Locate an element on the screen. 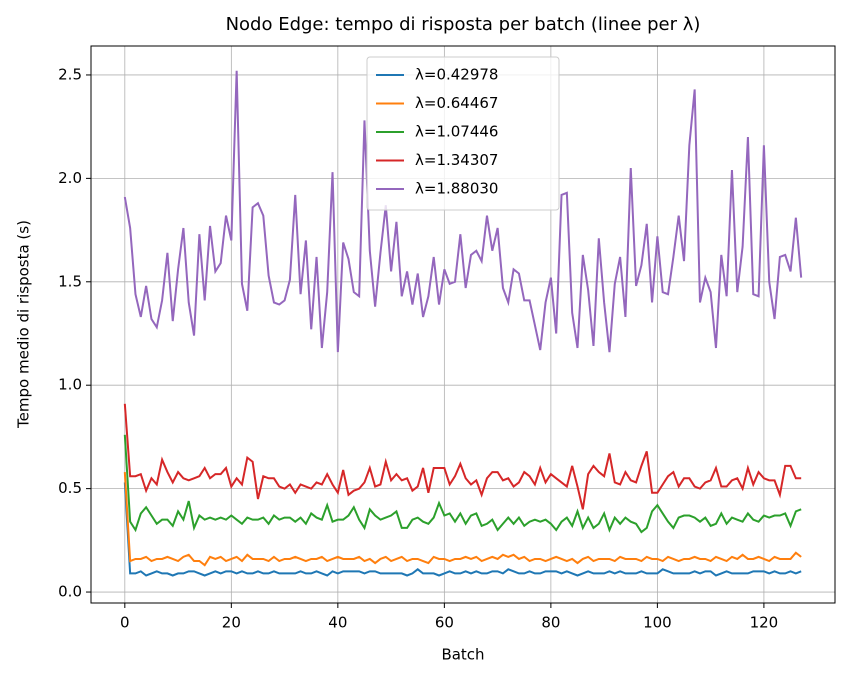 Image resolution: width=850 pixels, height=678 pixels. legend-label: λ=1.07446 is located at coordinates (456, 132).